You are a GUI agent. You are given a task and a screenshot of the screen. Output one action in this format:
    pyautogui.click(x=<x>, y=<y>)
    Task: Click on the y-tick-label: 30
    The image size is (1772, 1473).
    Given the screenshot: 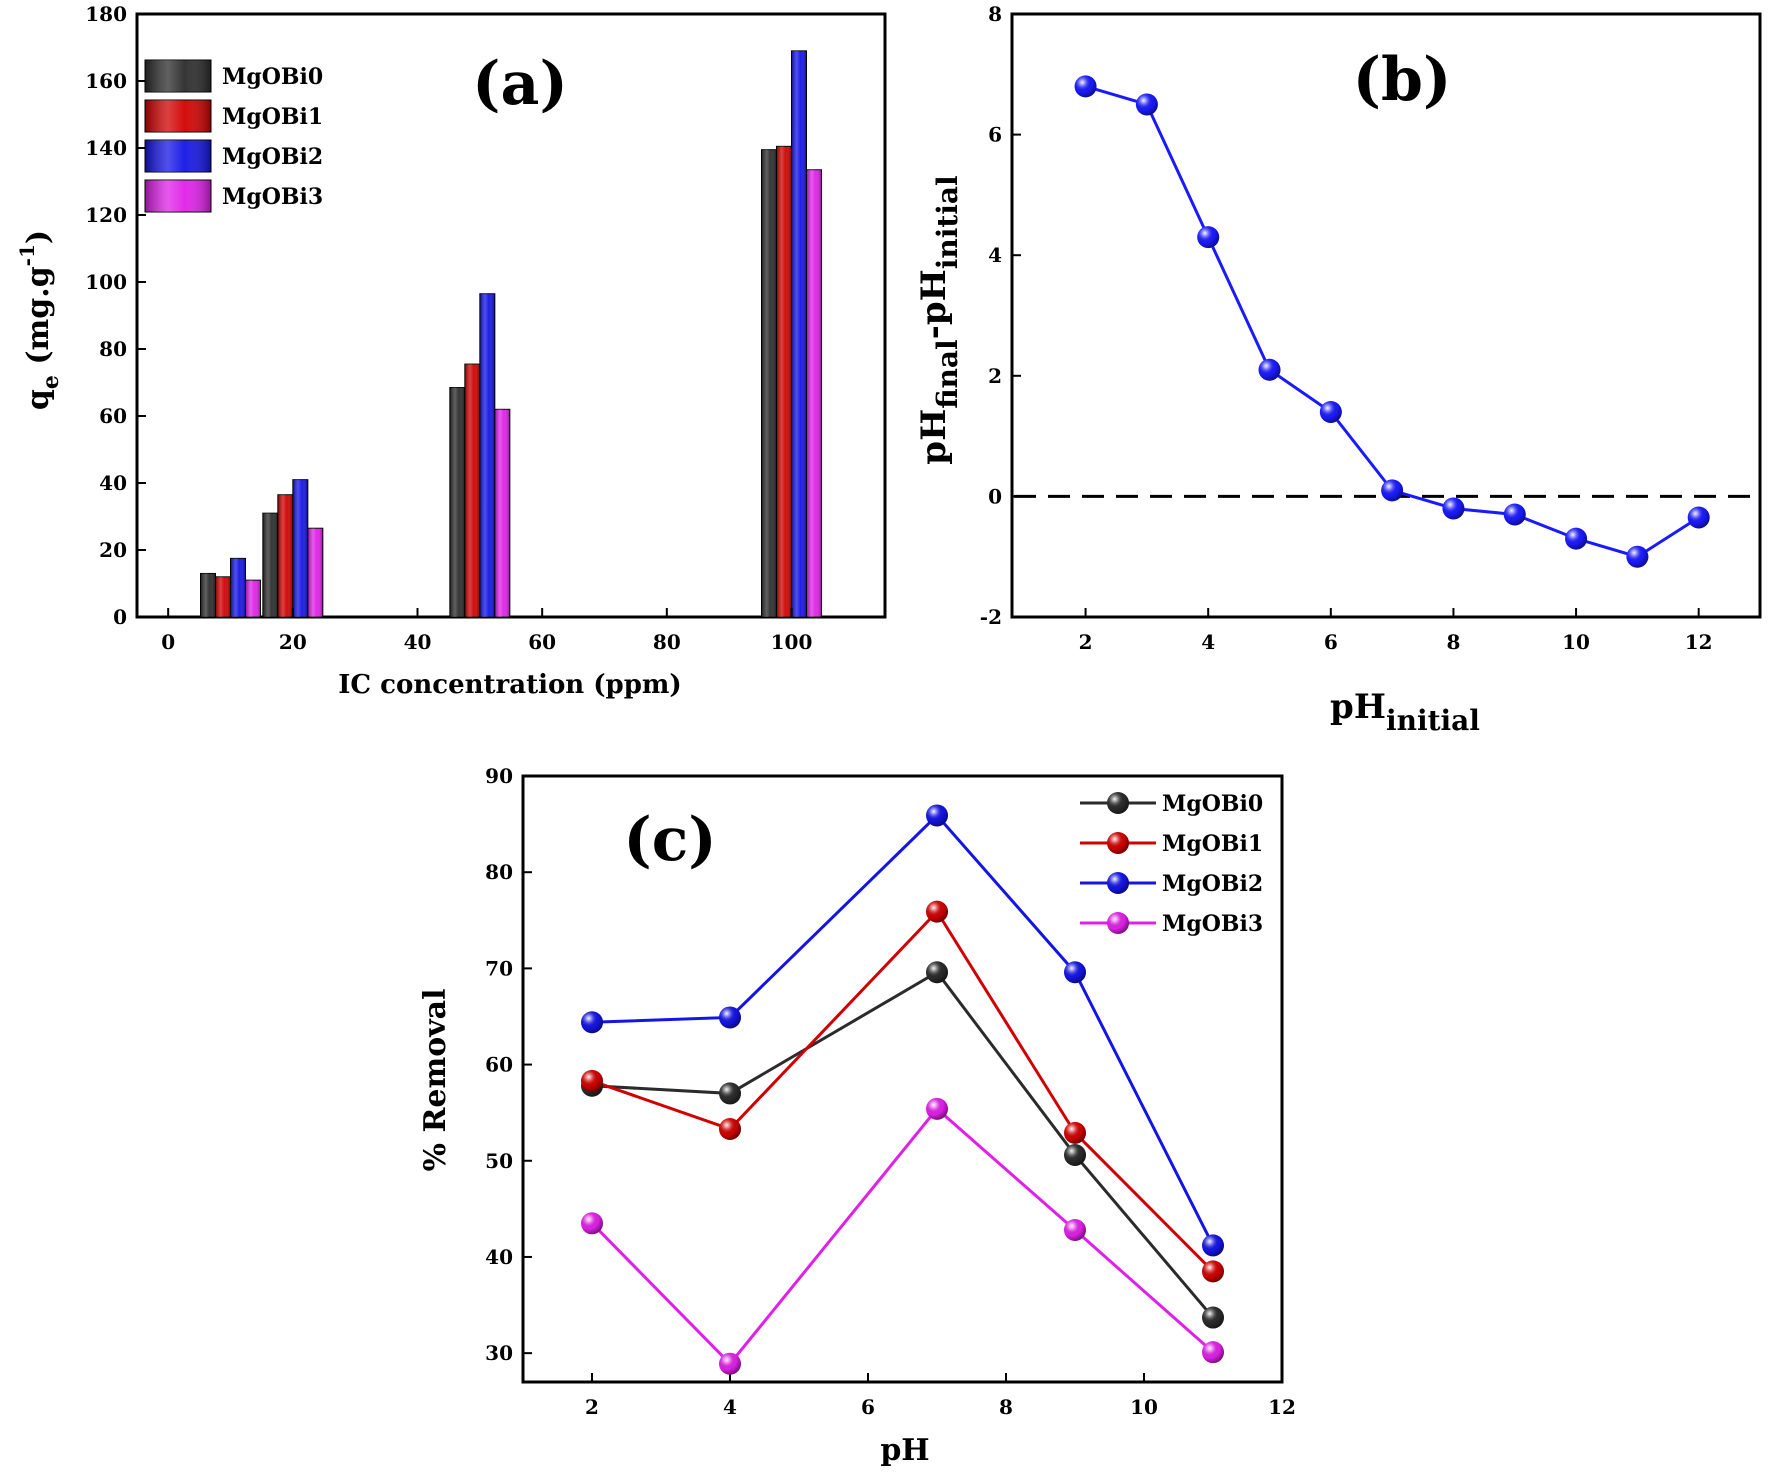 What is the action you would take?
    pyautogui.click(x=499, y=1353)
    